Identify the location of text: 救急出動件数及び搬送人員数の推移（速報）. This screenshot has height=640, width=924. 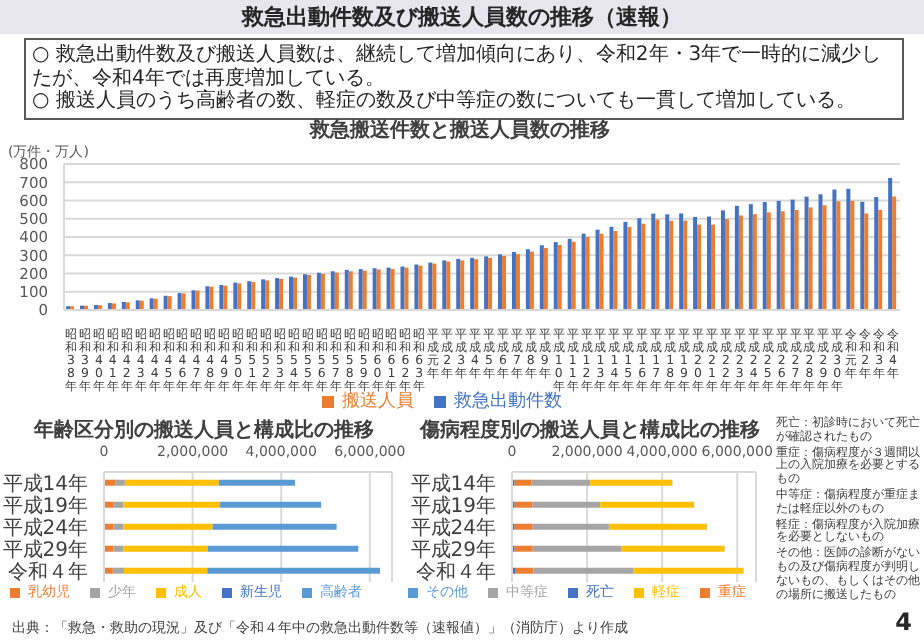
(462, 17).